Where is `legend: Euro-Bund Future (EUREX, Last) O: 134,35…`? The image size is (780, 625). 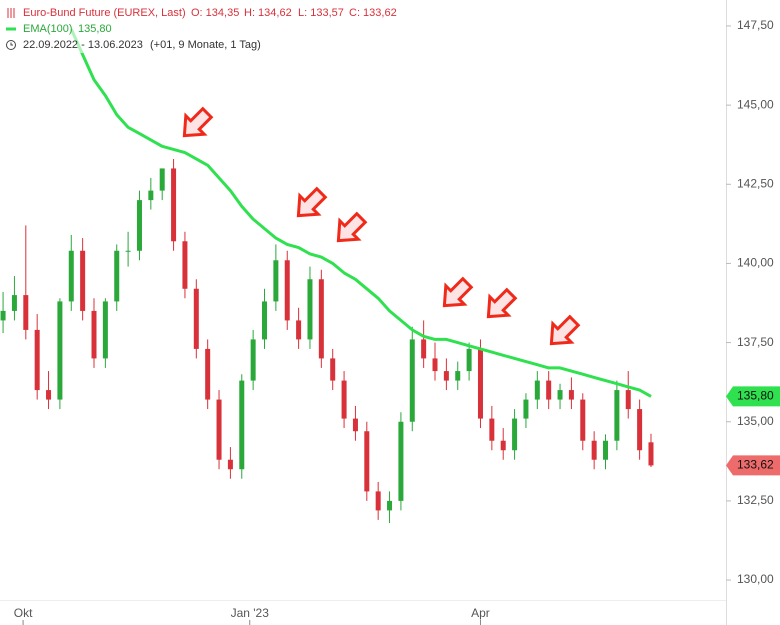
legend: Euro-Bund Future (EUREX, Last) O: 134,35… is located at coordinates (200, 28).